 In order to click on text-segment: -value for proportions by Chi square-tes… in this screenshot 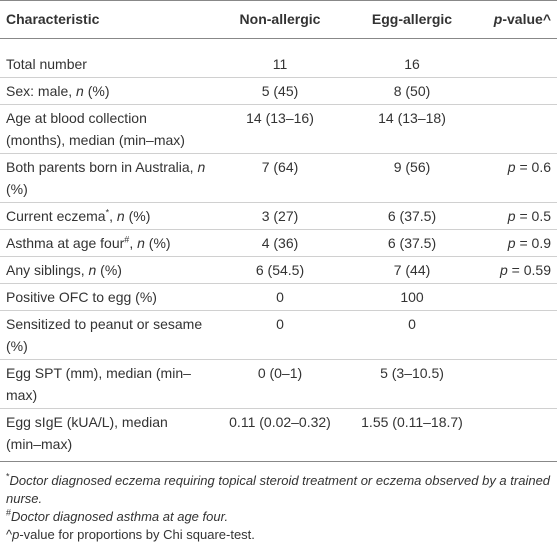, I will do `click(137, 534)`.